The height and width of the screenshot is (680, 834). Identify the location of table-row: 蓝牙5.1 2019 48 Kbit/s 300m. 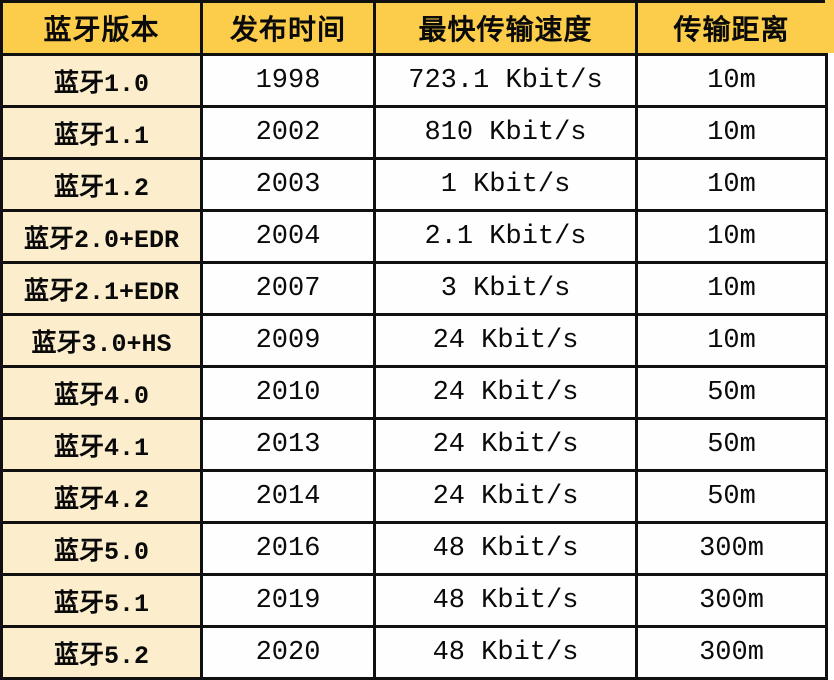
(414, 600).